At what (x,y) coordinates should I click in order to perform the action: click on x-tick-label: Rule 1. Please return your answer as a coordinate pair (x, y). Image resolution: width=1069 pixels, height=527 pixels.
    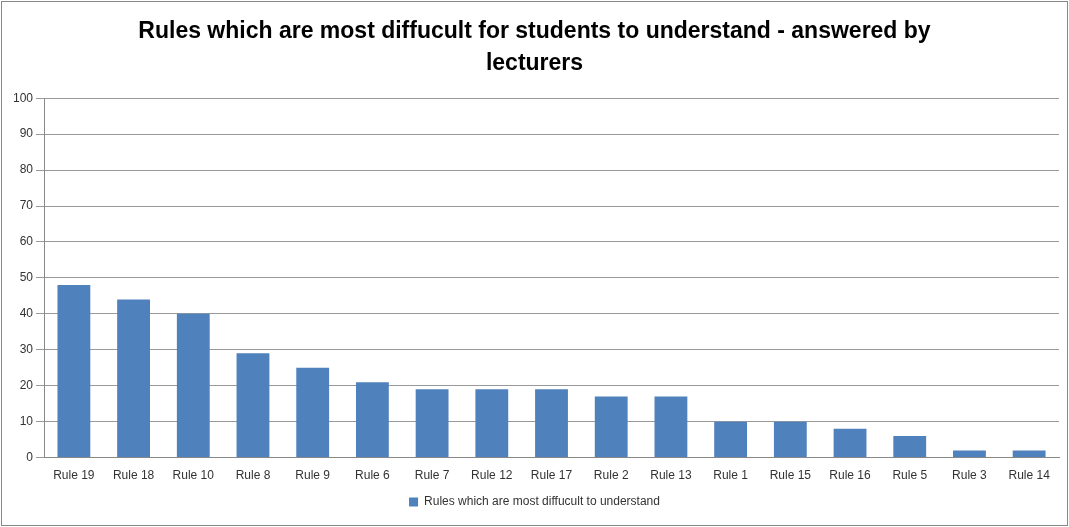
    Looking at the image, I should click on (731, 475).